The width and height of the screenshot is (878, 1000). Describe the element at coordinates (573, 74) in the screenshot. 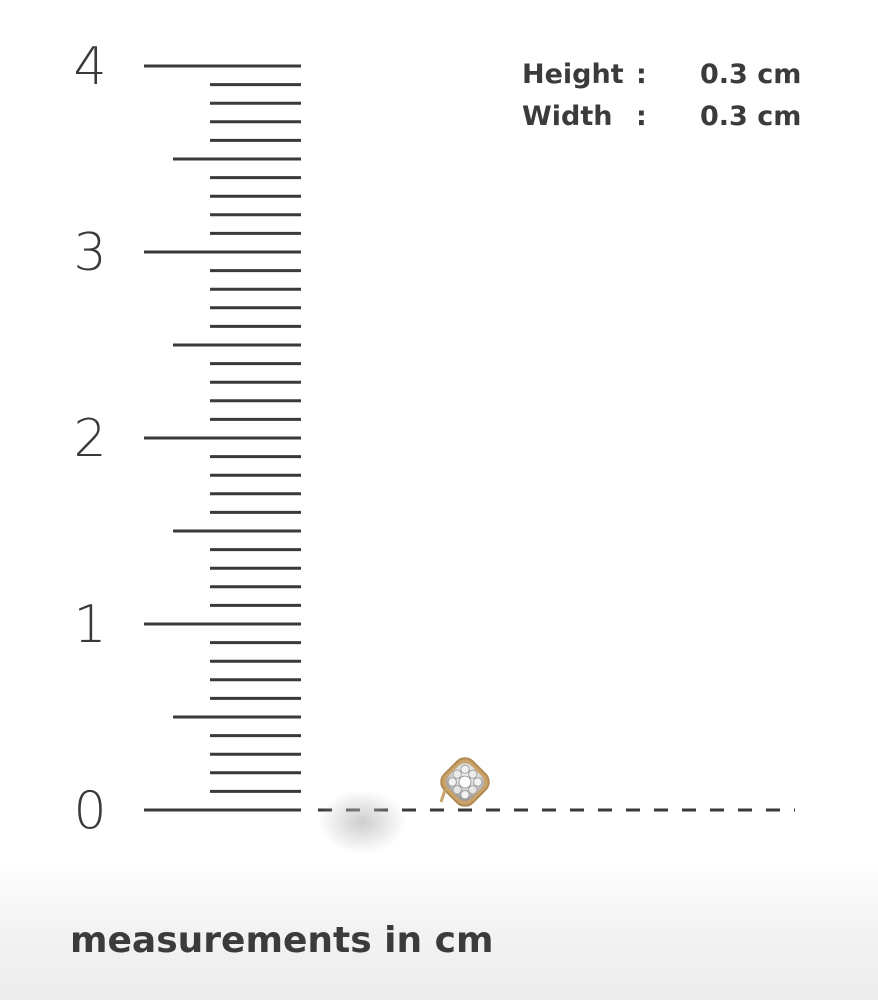

I see `height-label: Height` at that location.